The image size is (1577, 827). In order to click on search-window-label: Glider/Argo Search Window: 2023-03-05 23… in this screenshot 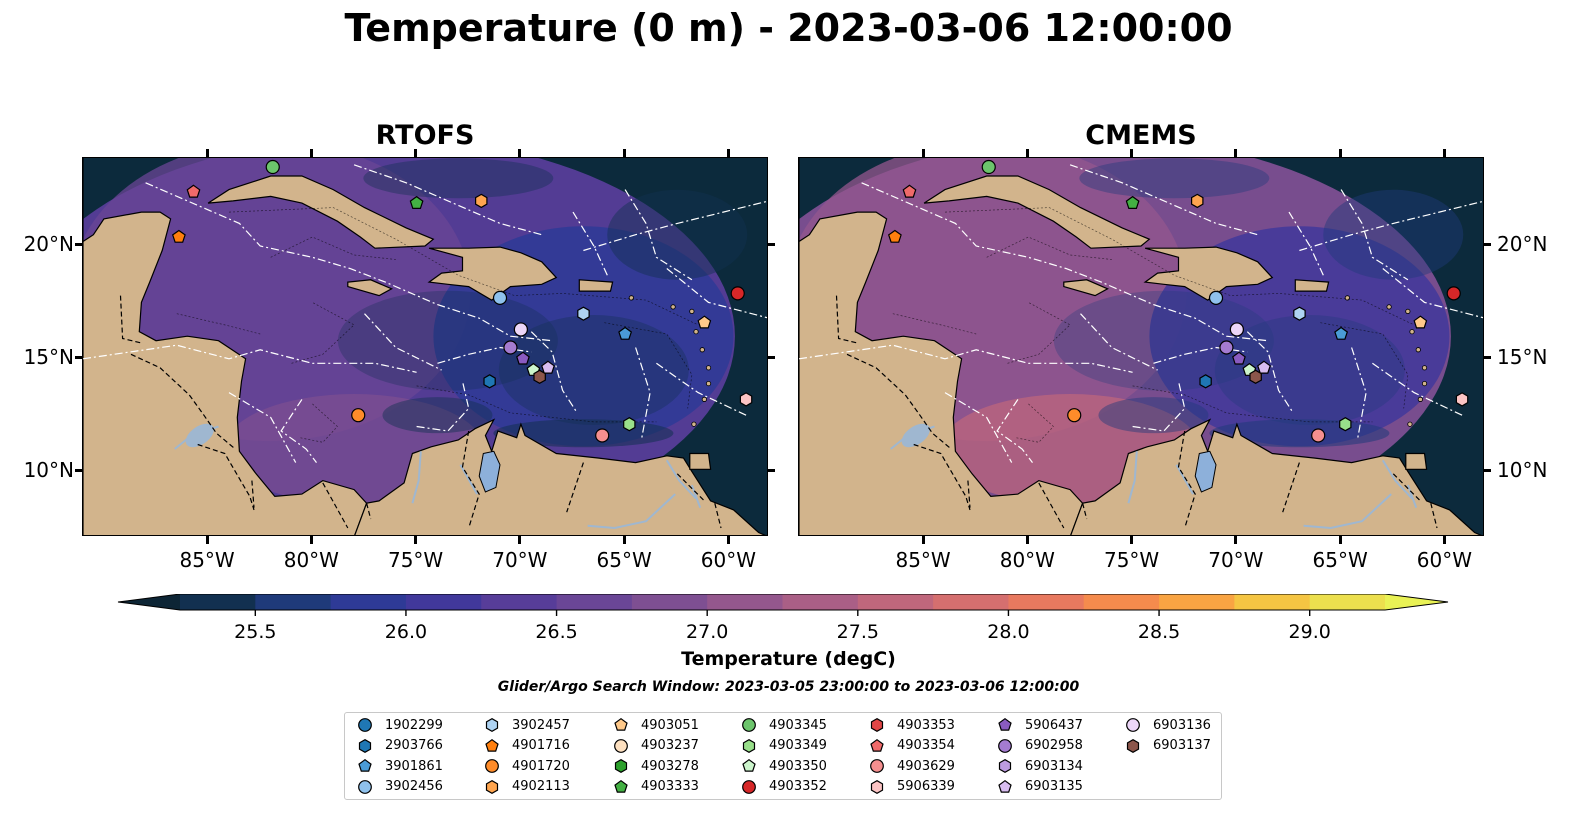, I will do `click(788, 687)`.